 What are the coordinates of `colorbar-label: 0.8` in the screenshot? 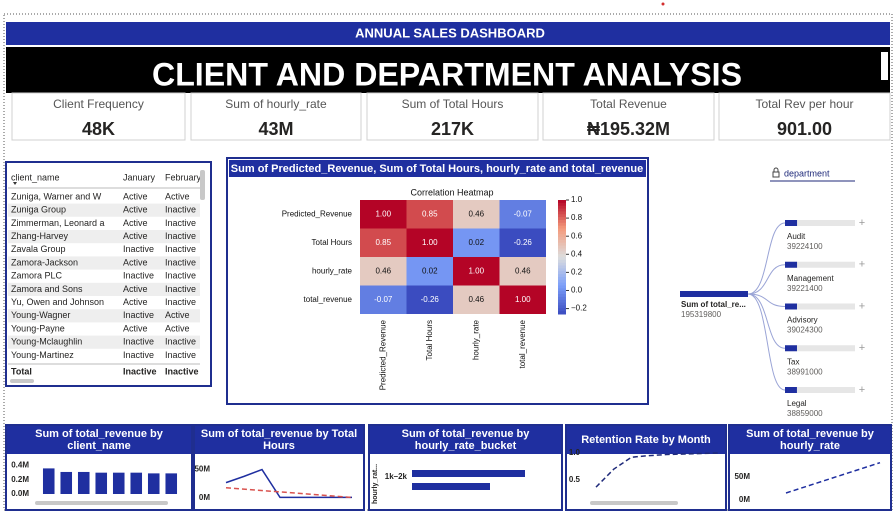 It's located at (577, 217).